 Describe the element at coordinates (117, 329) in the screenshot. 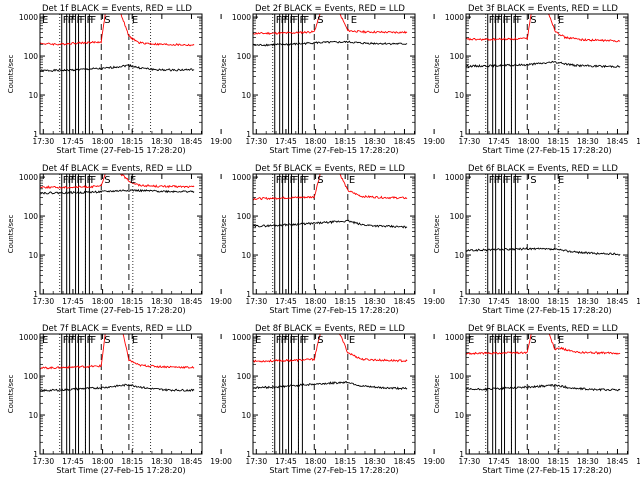

I see `panel-title: Det 7f BLACK = Events, RED = LLD` at that location.